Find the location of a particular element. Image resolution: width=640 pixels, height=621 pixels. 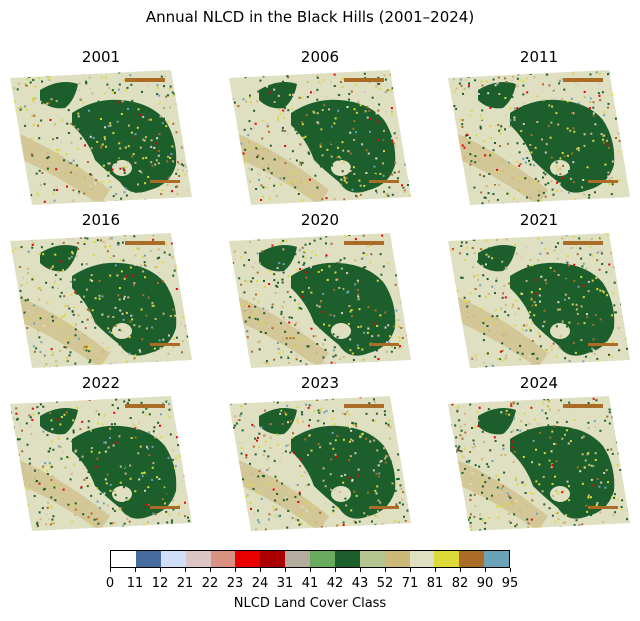

tick-label: 11 is located at coordinates (135, 583).